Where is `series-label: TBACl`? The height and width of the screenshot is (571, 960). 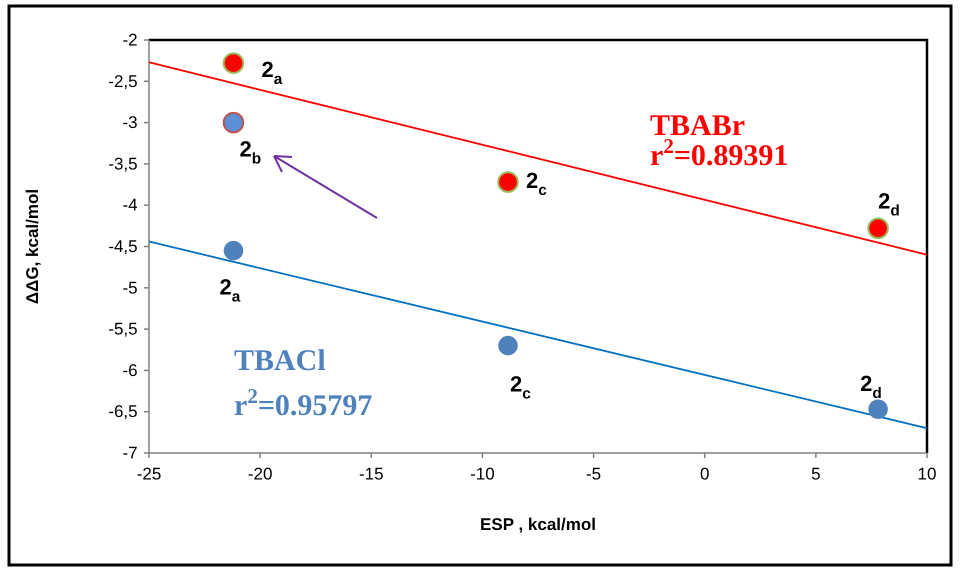 series-label: TBACl is located at coordinates (280, 360).